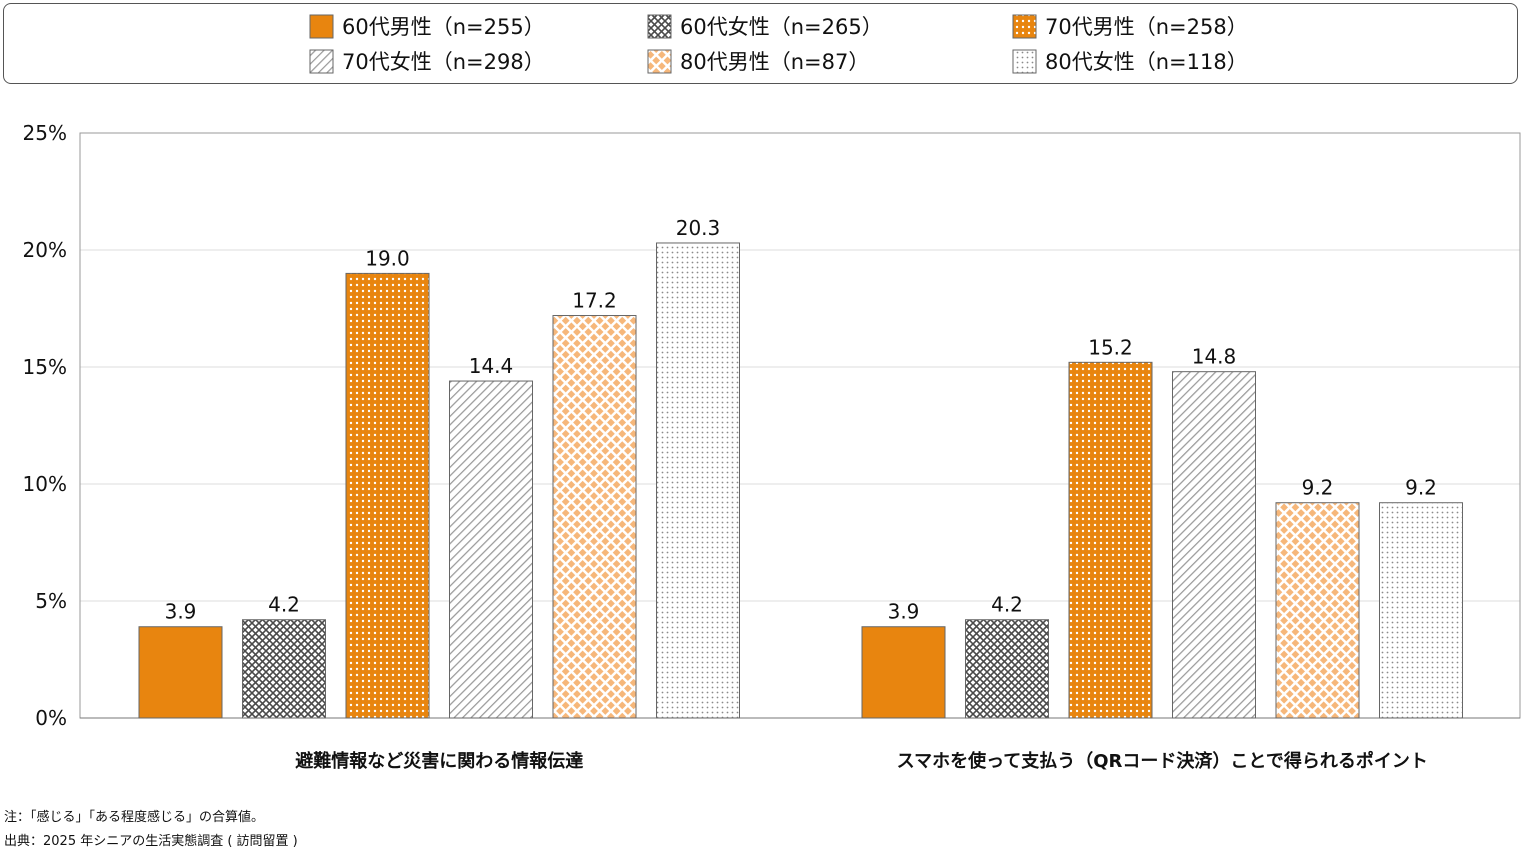 Image resolution: width=1524 pixels, height=851 pixels. What do you see at coordinates (491, 366) in the screenshot?
I see `data-label: 14.4` at bounding box center [491, 366].